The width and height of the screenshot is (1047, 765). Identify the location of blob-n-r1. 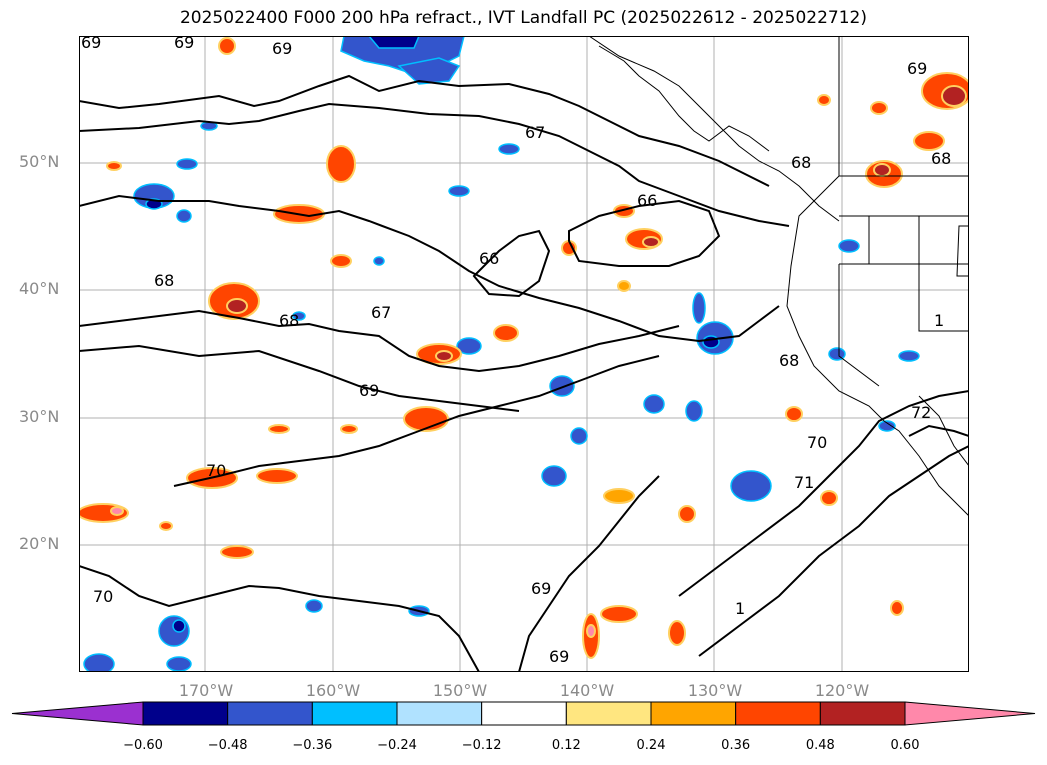
(227, 46).